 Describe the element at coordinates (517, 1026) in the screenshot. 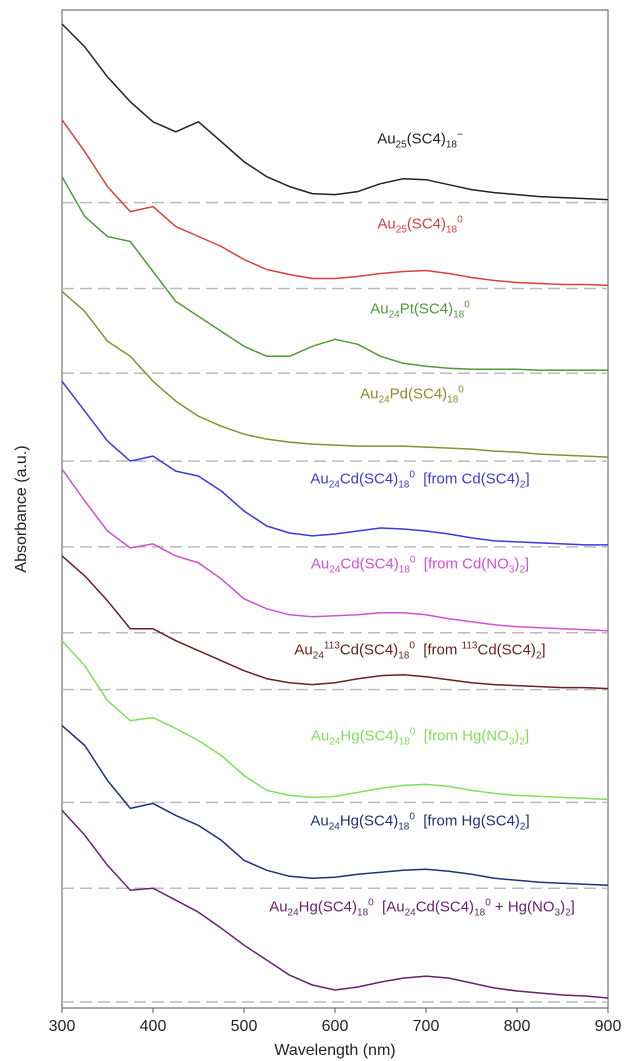

I see `x-tick-label: 800` at that location.